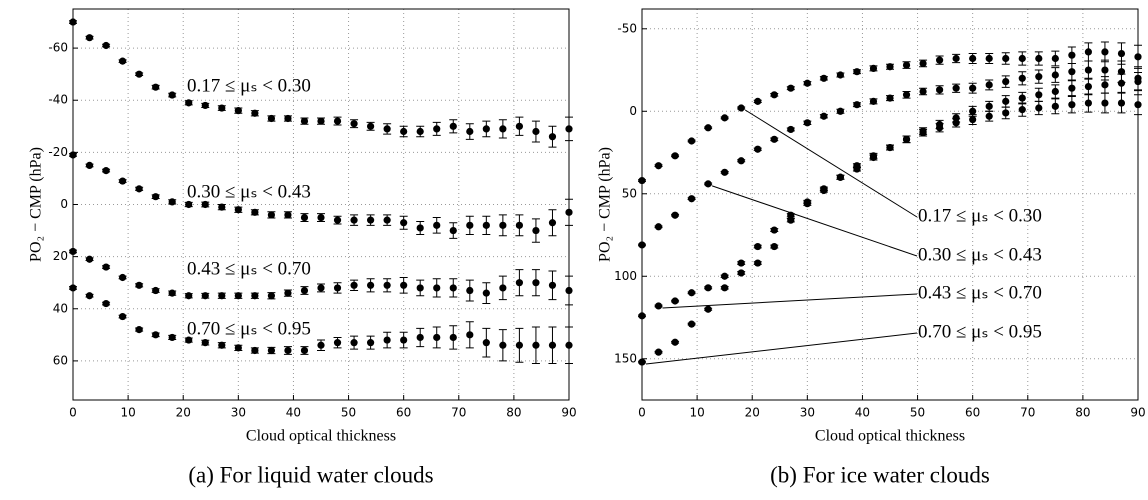 The width and height of the screenshot is (1148, 500). I want to click on series-label: 0.30 ≤ μₛ < 0.43, so click(980, 254).